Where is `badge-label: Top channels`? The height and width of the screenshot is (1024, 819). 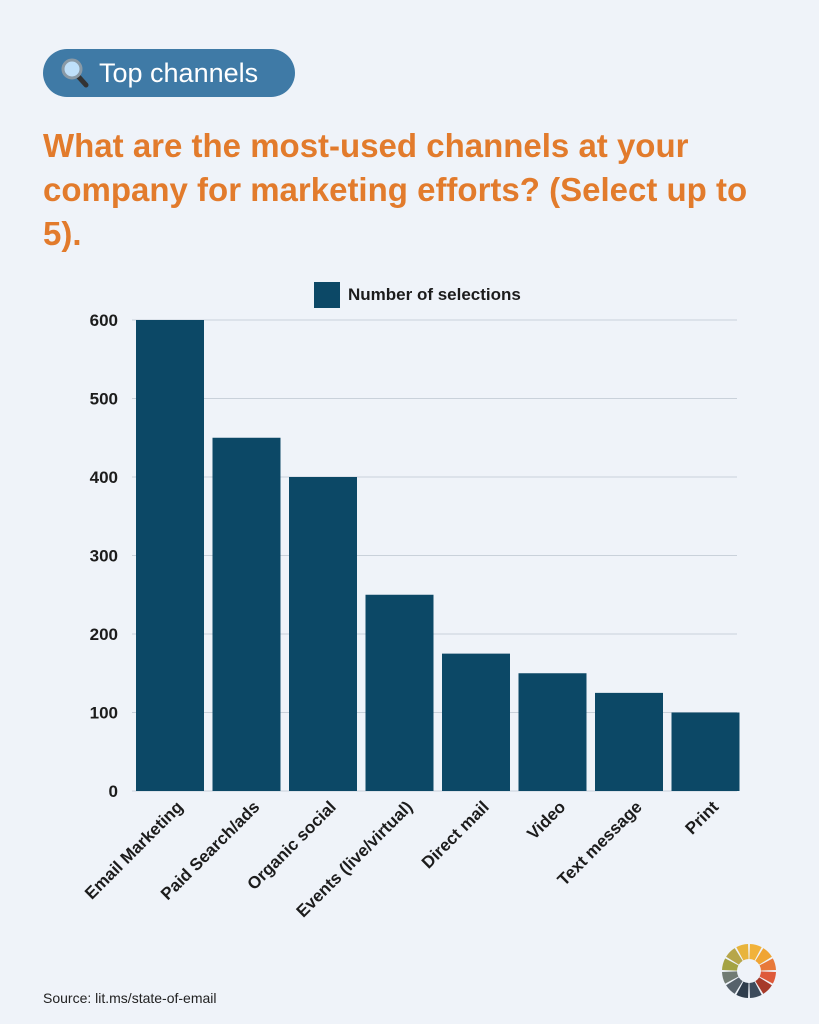
badge-label: Top channels is located at coordinates (179, 72).